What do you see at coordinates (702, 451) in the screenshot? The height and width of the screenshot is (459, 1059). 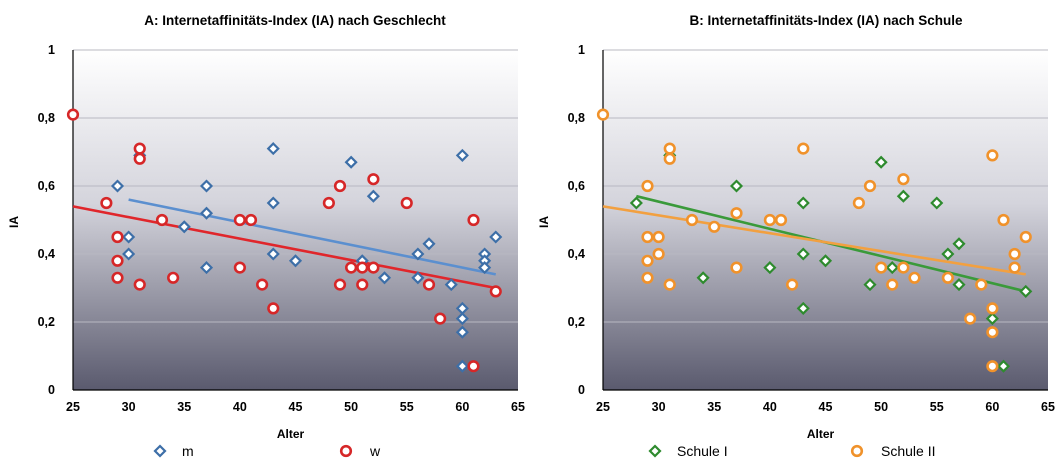 I see `legend-label: Schule I` at bounding box center [702, 451].